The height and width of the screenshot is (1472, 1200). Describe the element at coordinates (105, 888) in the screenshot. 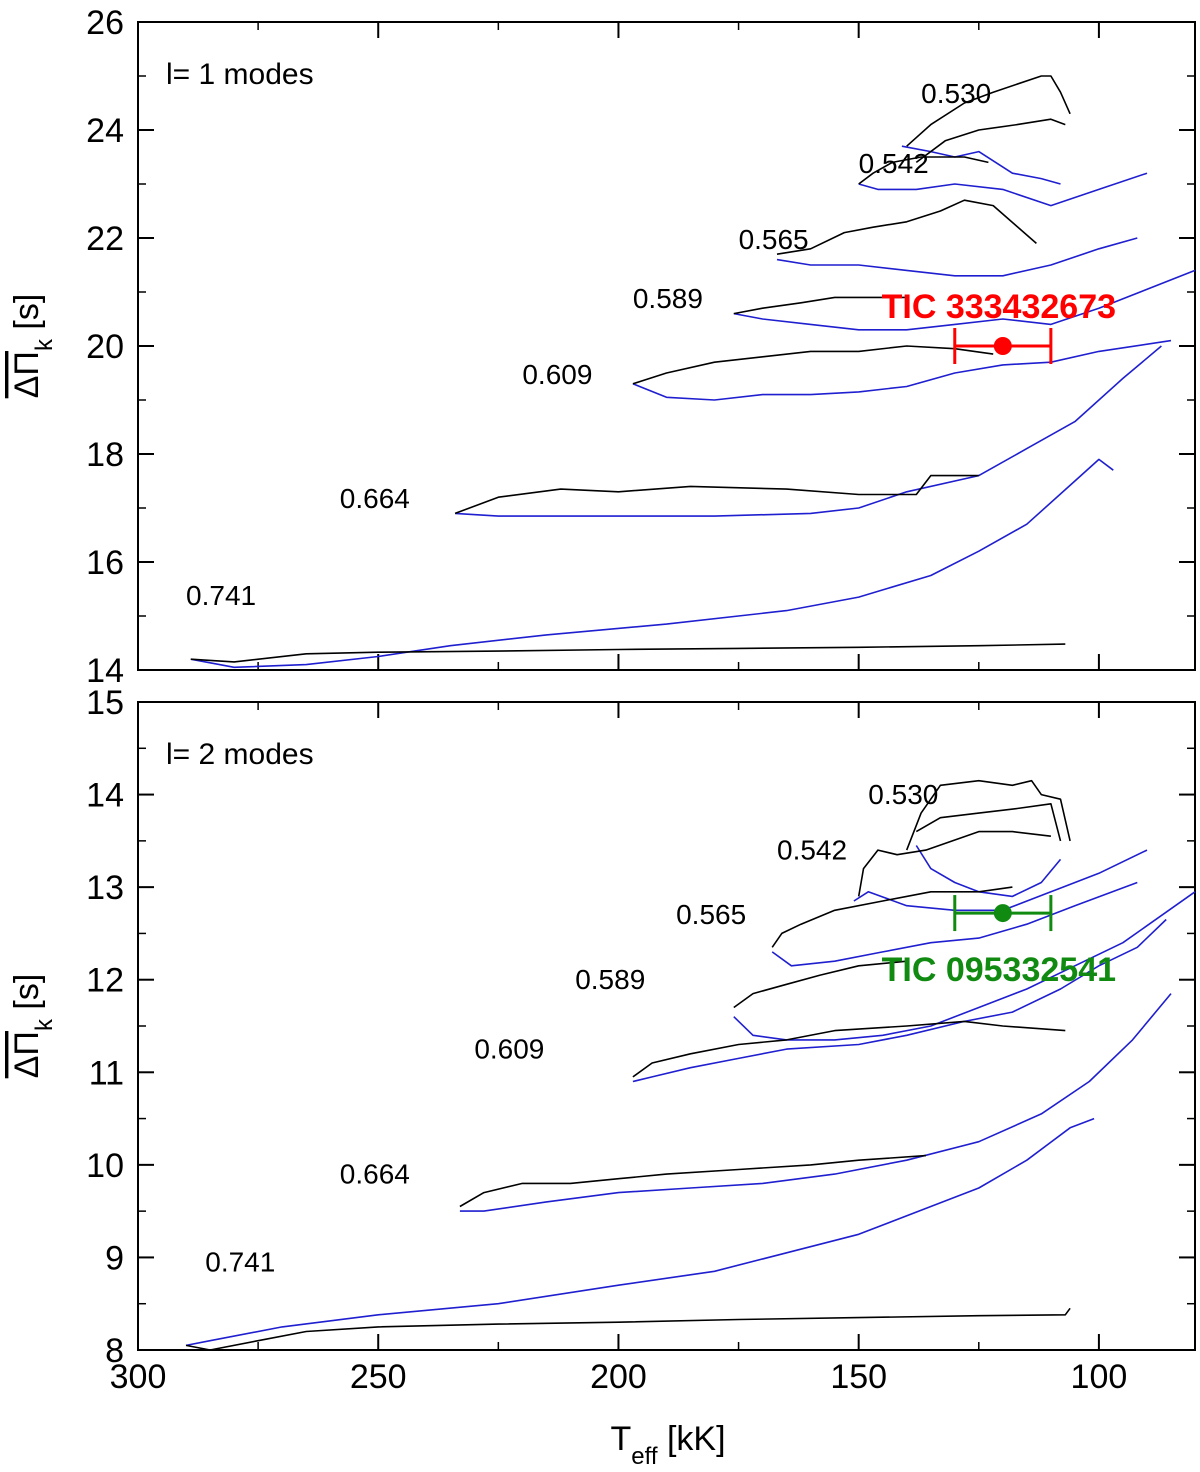

I see `y-tick-label: 13` at that location.